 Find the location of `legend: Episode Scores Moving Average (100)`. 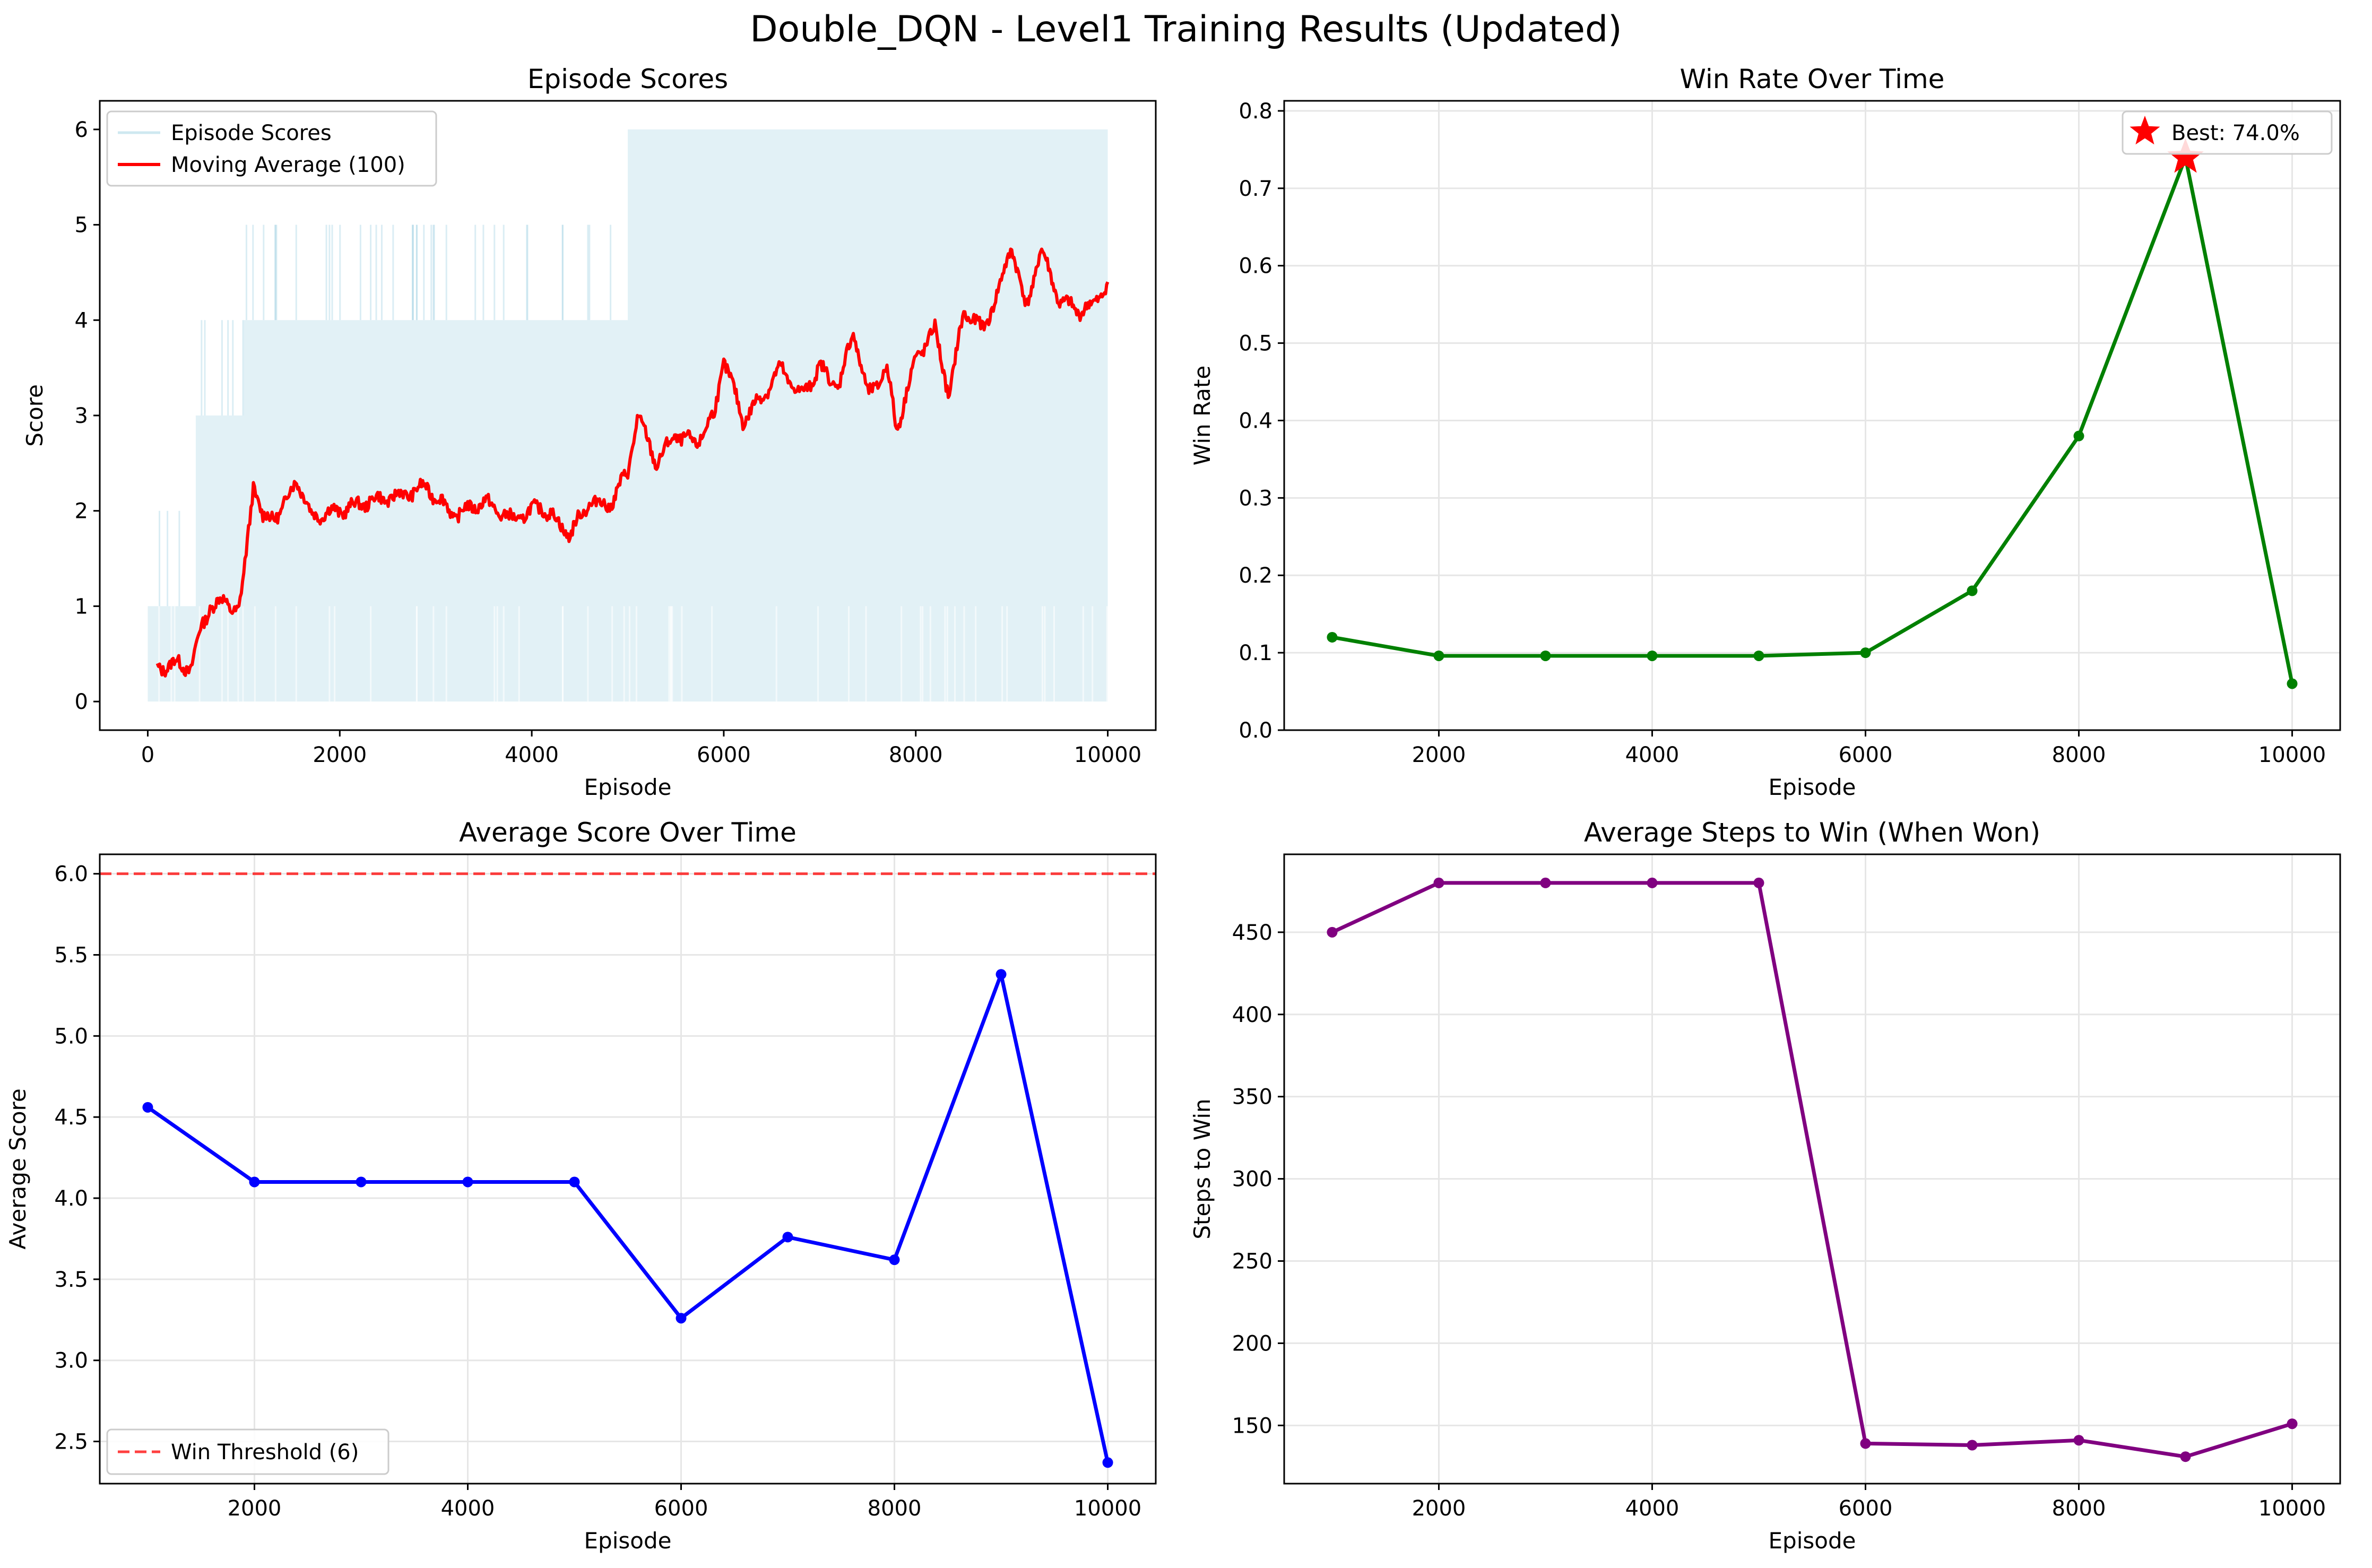

legend: Episode Scores Moving Average (100) is located at coordinates (271, 148).